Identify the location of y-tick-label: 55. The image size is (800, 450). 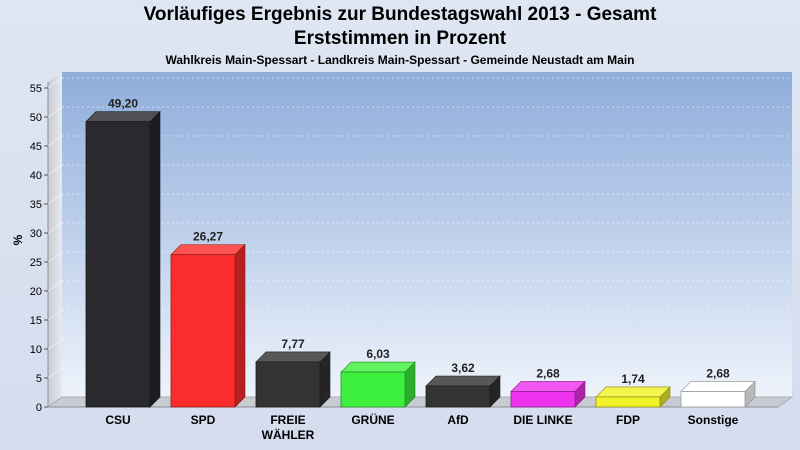
(36, 89).